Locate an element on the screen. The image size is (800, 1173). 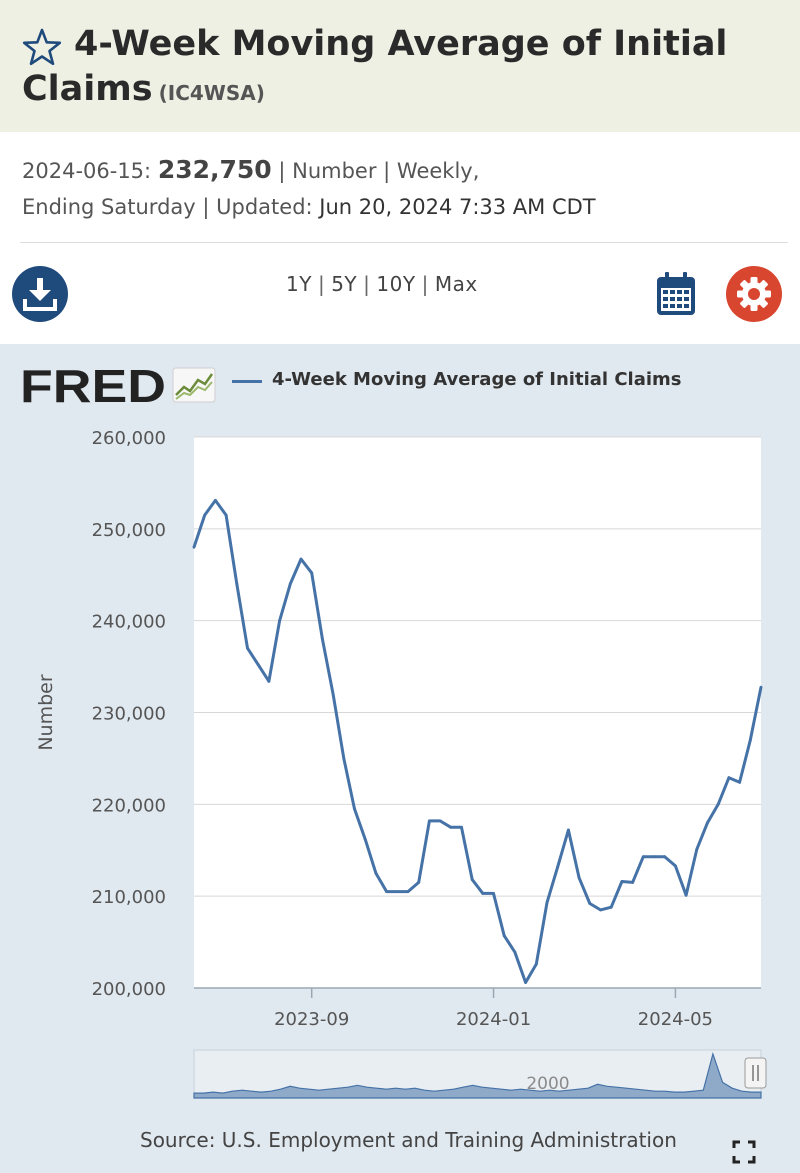
fred-logo-text: FRED is located at coordinates (93, 384).